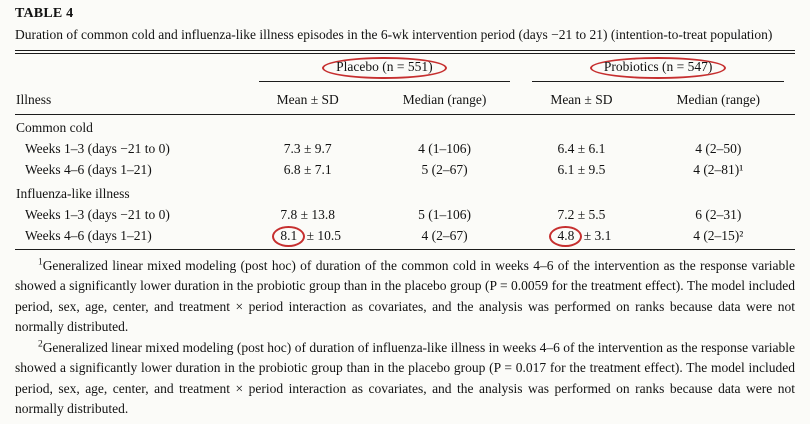  I want to click on probiotics-mean-value: 7.2 ± 5.5, so click(581, 214).